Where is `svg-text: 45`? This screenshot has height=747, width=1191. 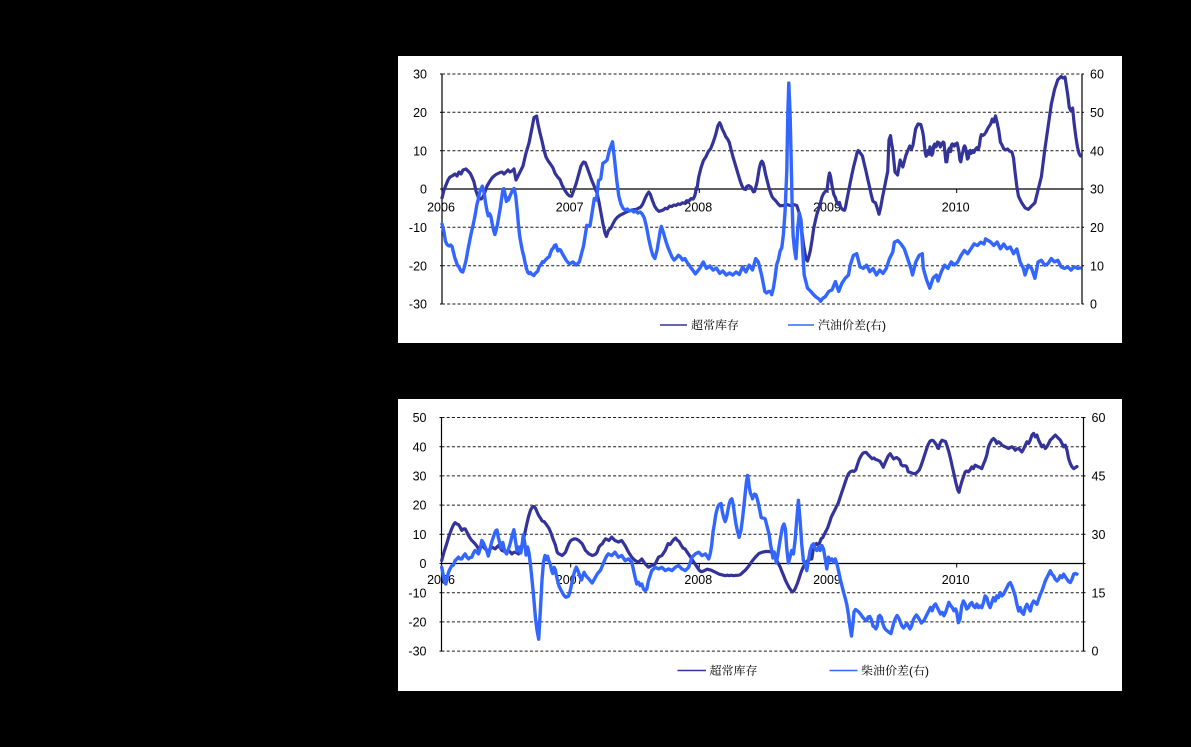 svg-text: 45 is located at coordinates (1099, 477).